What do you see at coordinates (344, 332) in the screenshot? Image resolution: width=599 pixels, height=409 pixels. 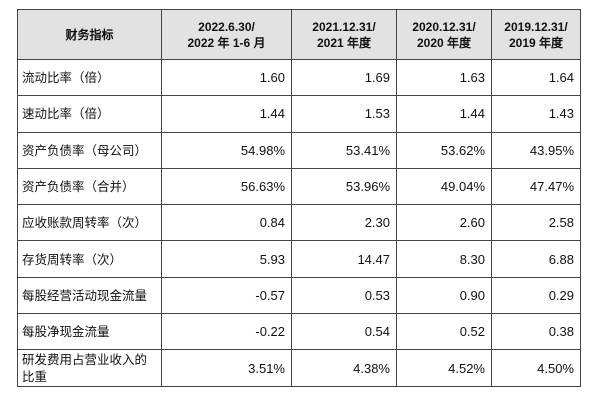 I see `cell-value: 0.54` at bounding box center [344, 332].